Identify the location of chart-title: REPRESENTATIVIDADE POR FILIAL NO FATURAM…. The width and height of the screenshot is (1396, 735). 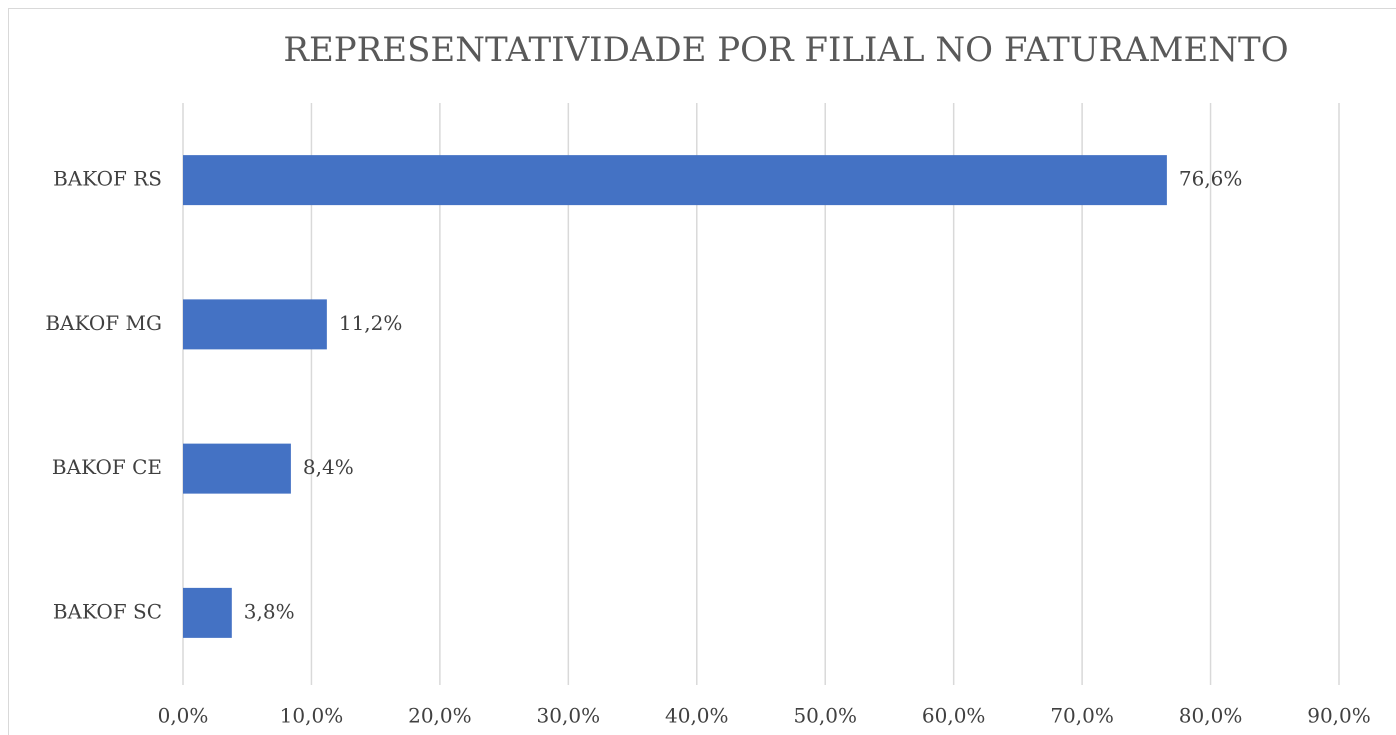
(785, 50).